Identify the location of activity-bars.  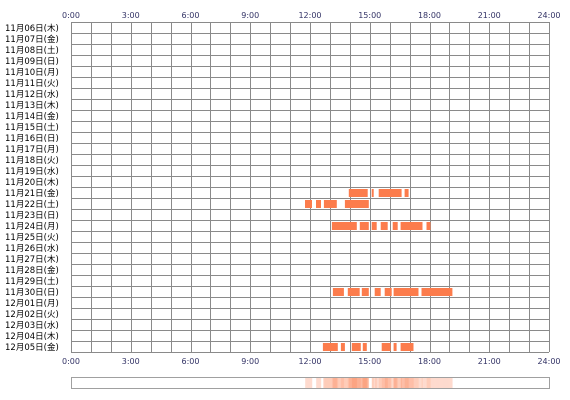
(379, 270).